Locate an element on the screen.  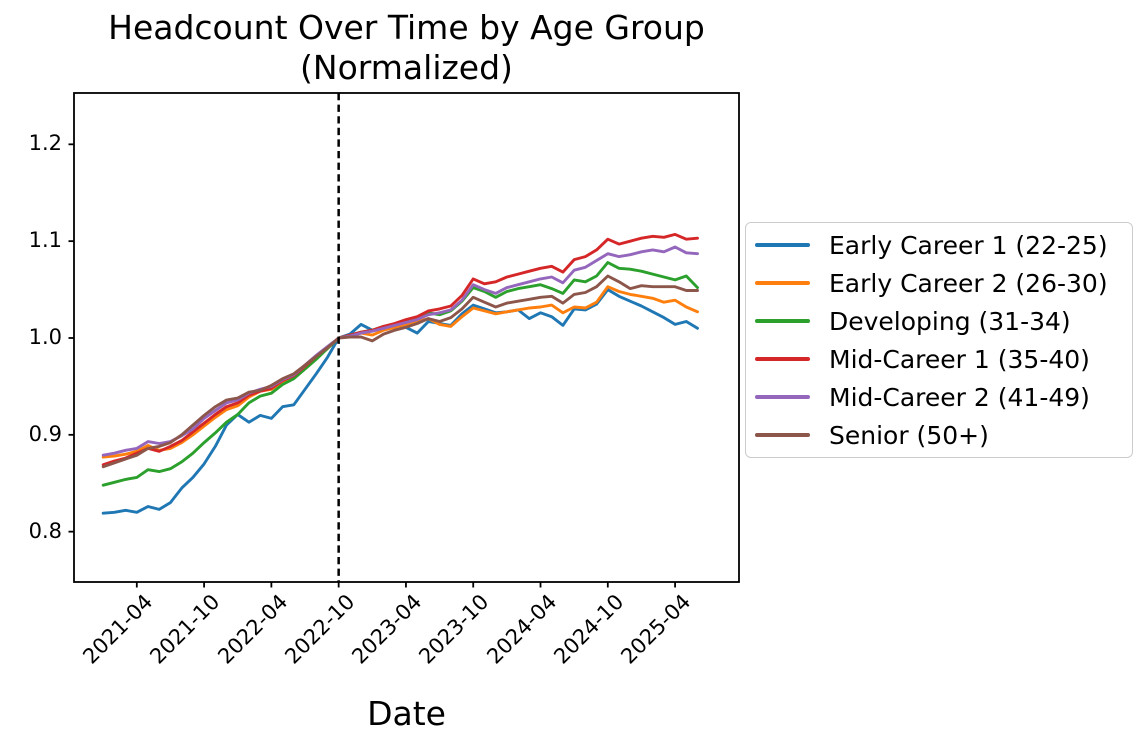
chart-title-line2: (Normalized) is located at coordinates (406, 67).